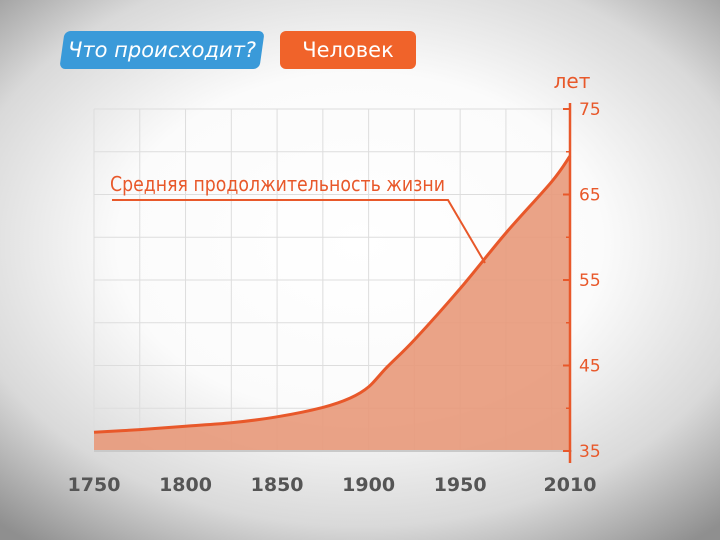 The image size is (720, 540). I want to click on x-tick-label: 1950, so click(460, 485).